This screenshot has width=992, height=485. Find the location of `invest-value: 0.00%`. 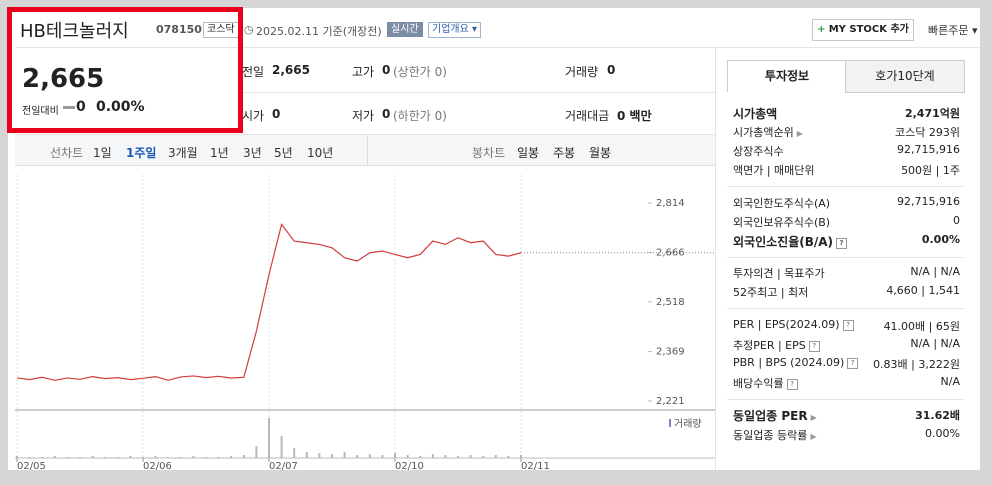

invest-value: 0.00% is located at coordinates (942, 433).